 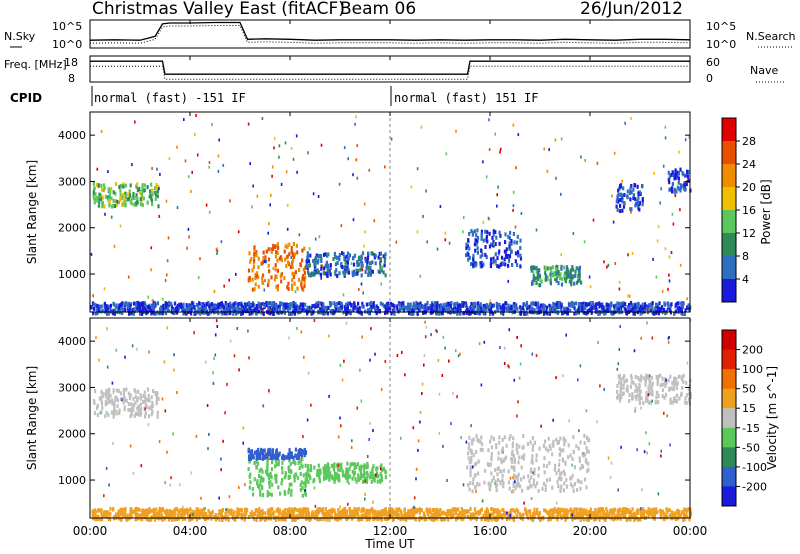 What do you see at coordinates (72, 181) in the screenshot?
I see `y-tick-label: 3000` at bounding box center [72, 181].